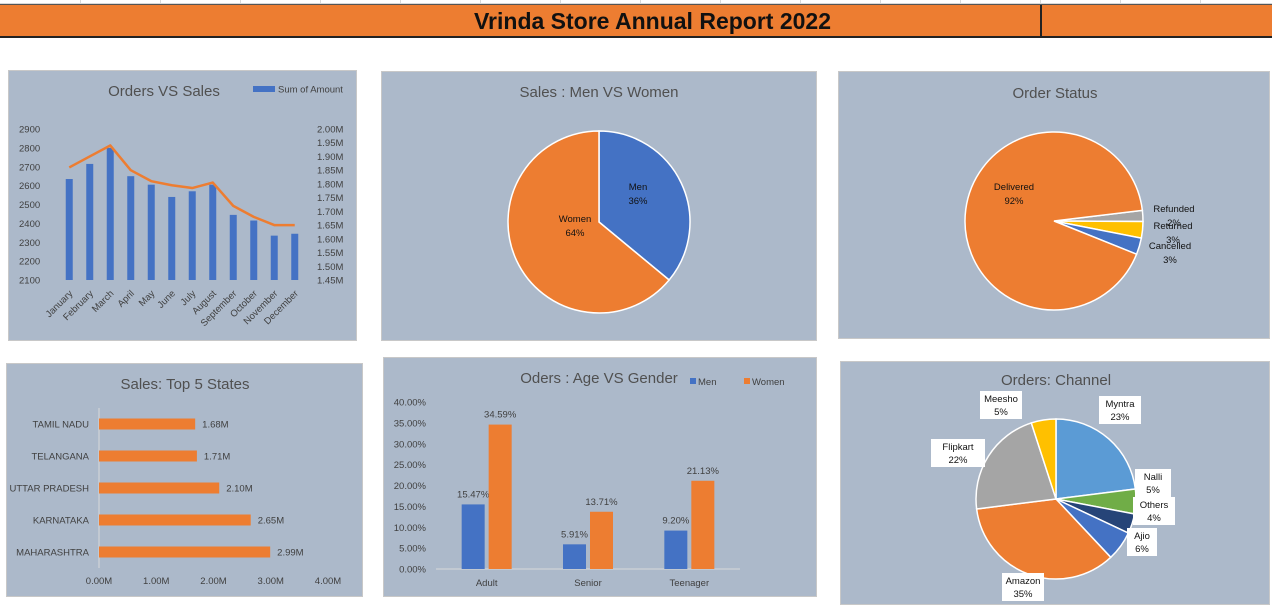 This screenshot has height=607, width=1272. I want to click on y-left-tick-label: 2700, so click(29, 167).